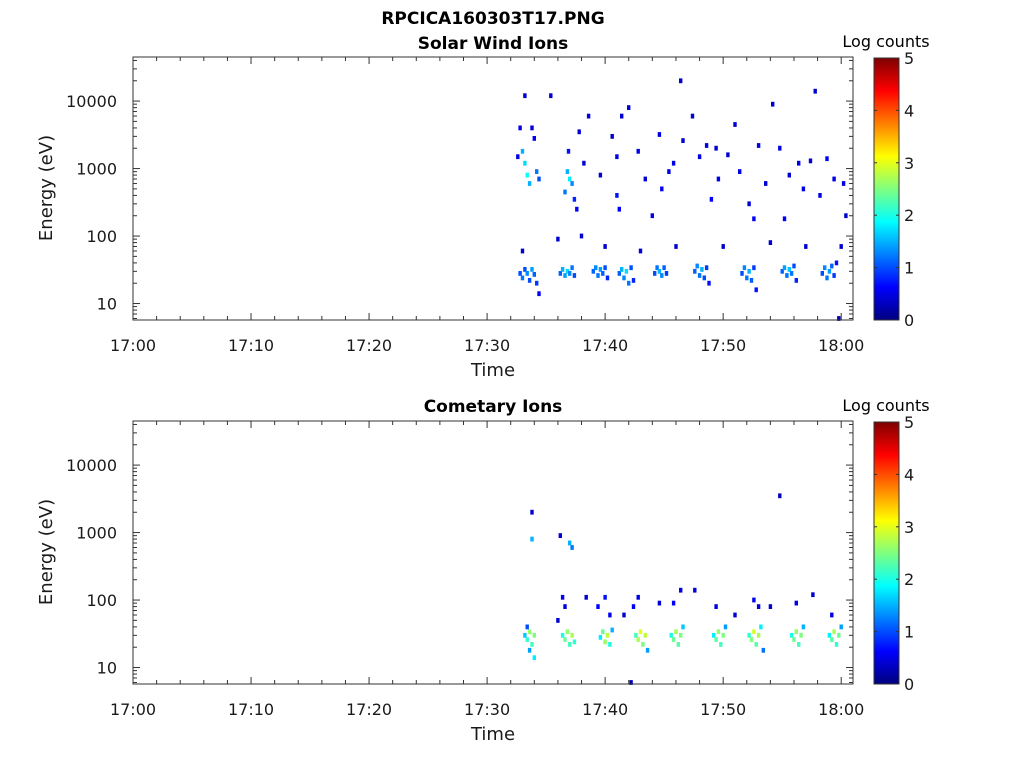 This screenshot has height=768, width=1024. I want to click on x-tick-label: 17:40, so click(605, 345).